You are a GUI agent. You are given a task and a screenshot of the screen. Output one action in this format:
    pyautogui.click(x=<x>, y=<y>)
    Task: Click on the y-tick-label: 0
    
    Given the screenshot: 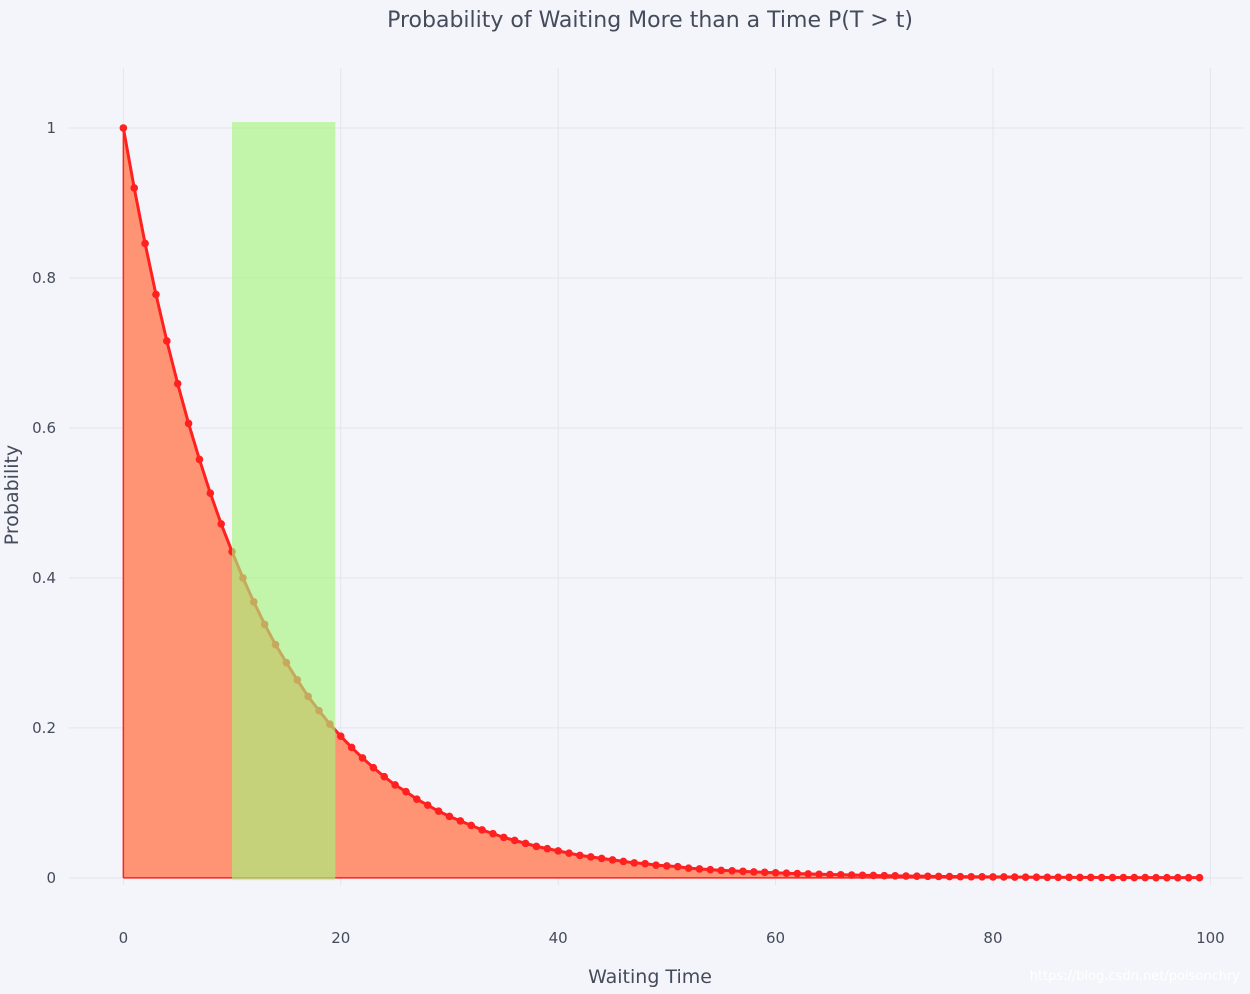 What is the action you would take?
    pyautogui.click(x=51, y=878)
    